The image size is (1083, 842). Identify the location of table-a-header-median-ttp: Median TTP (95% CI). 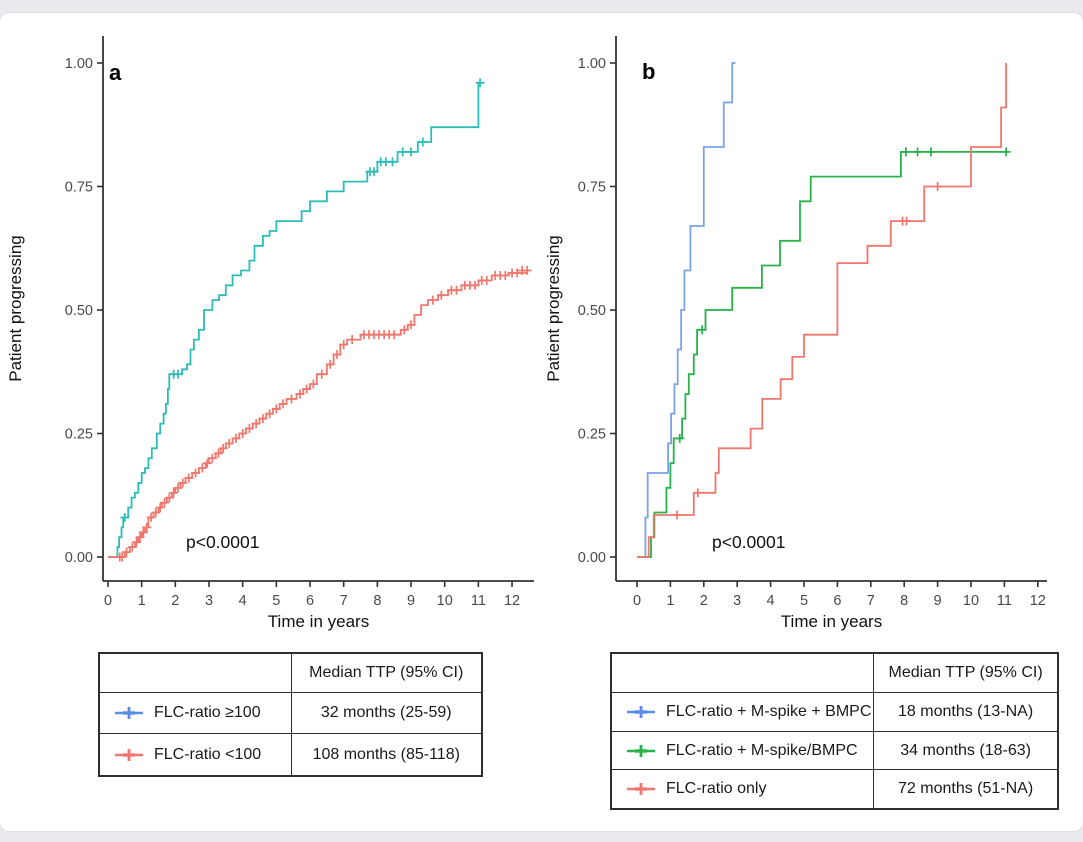
(386, 673).